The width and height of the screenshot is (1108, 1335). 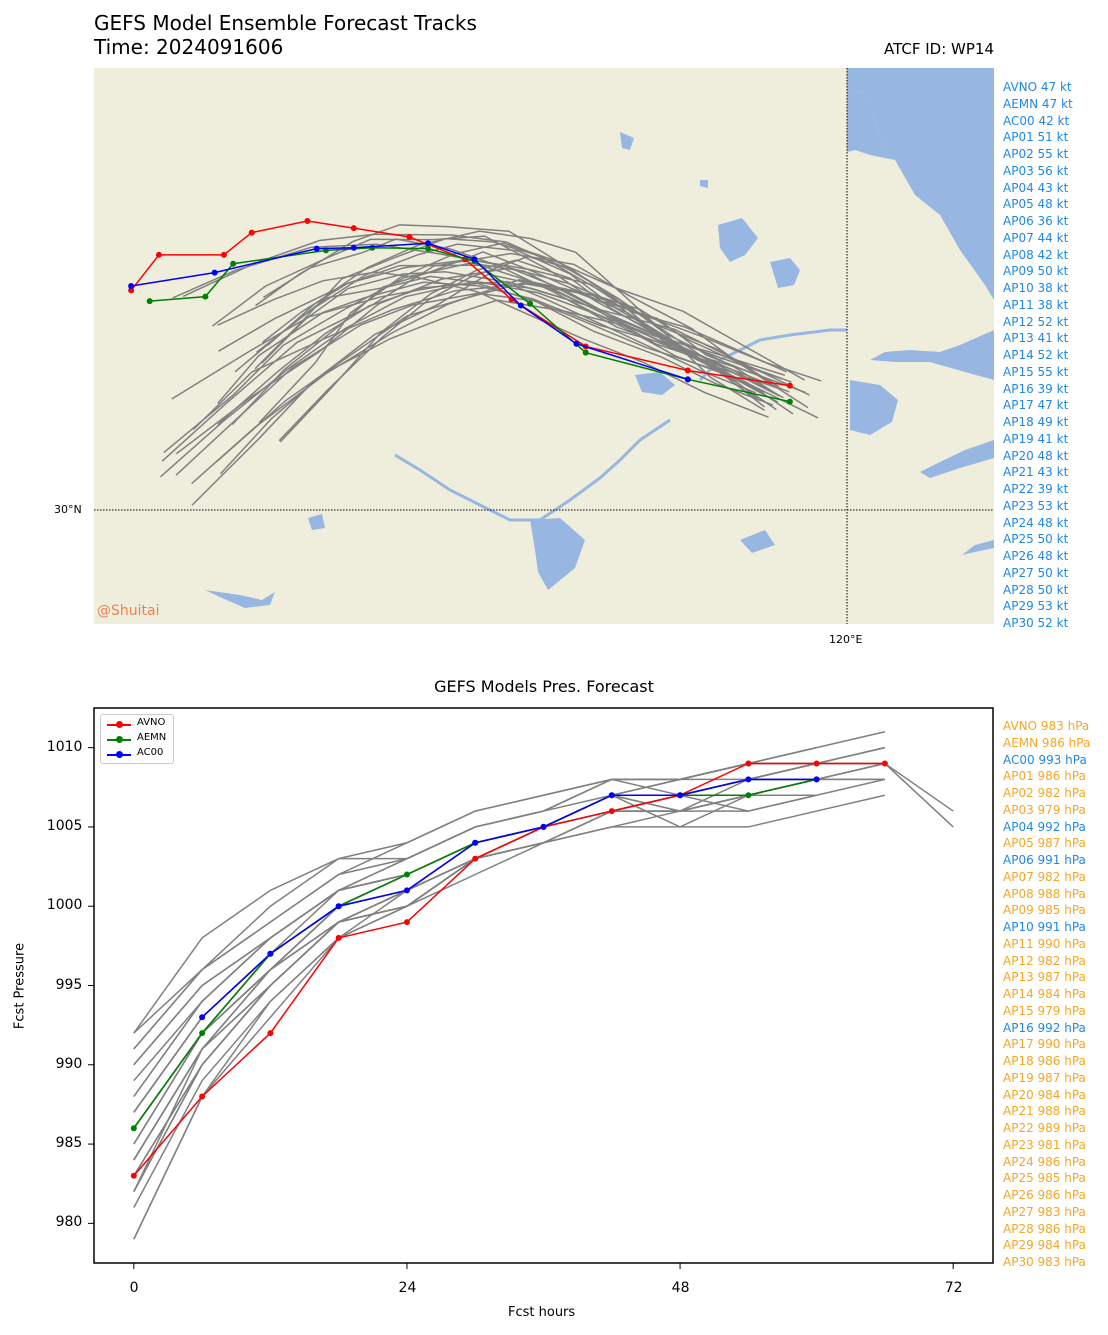 What do you see at coordinates (680, 1288) in the screenshot?
I see `x-tick-label: 48` at bounding box center [680, 1288].